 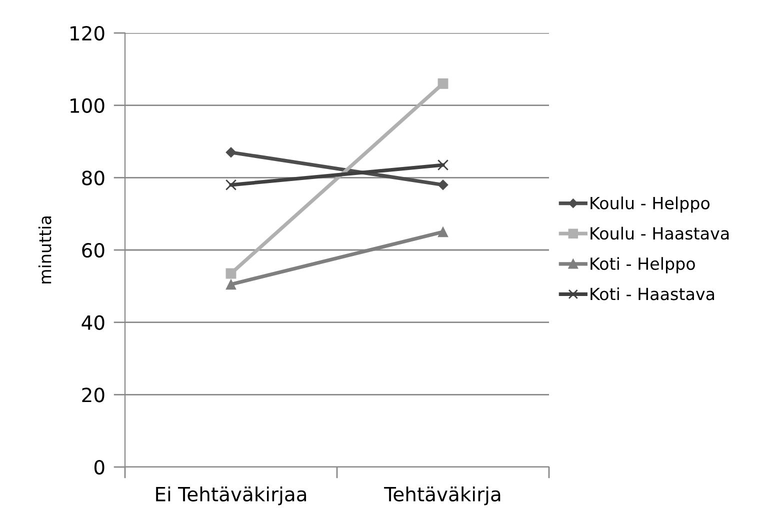 I want to click on y-tick-label: 0, so click(x=99, y=467).